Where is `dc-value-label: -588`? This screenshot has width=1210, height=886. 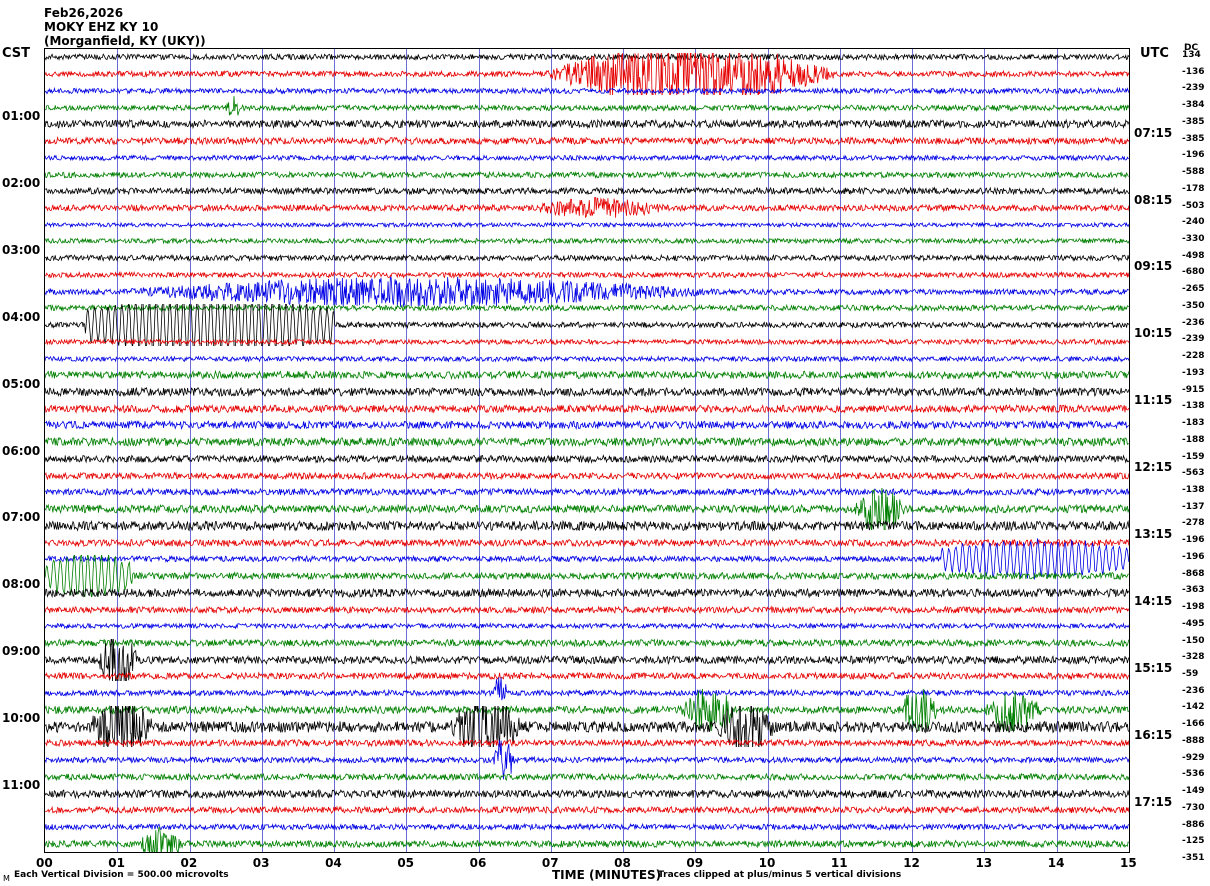 dc-value-label: -588 is located at coordinates (1193, 172).